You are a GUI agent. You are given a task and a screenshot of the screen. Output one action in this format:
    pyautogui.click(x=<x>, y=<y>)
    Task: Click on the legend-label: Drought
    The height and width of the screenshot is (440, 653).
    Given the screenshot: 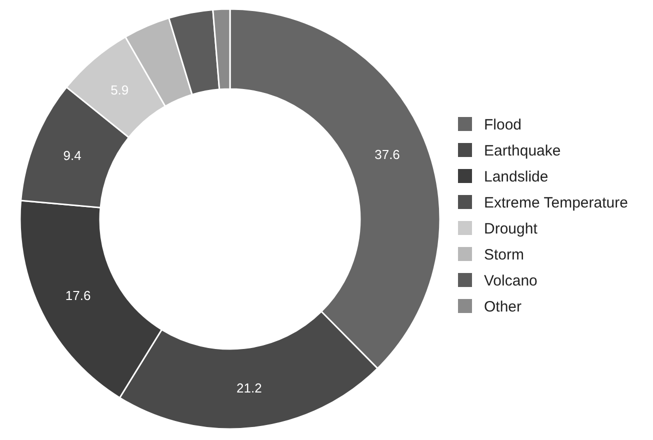 What is the action you would take?
    pyautogui.click(x=511, y=229)
    